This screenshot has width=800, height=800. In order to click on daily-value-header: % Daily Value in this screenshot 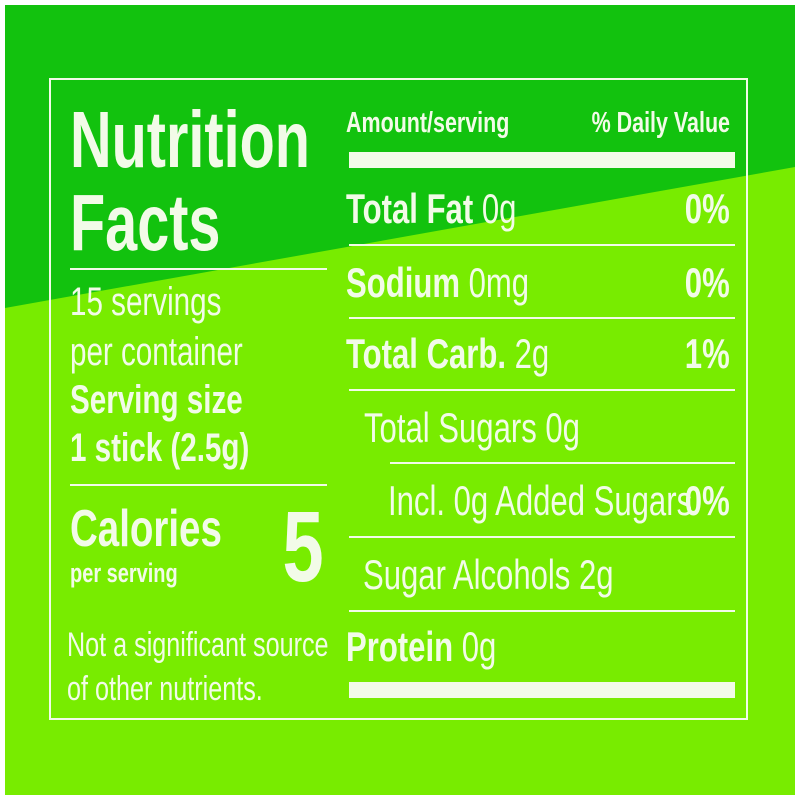, I will do `click(660, 123)`.